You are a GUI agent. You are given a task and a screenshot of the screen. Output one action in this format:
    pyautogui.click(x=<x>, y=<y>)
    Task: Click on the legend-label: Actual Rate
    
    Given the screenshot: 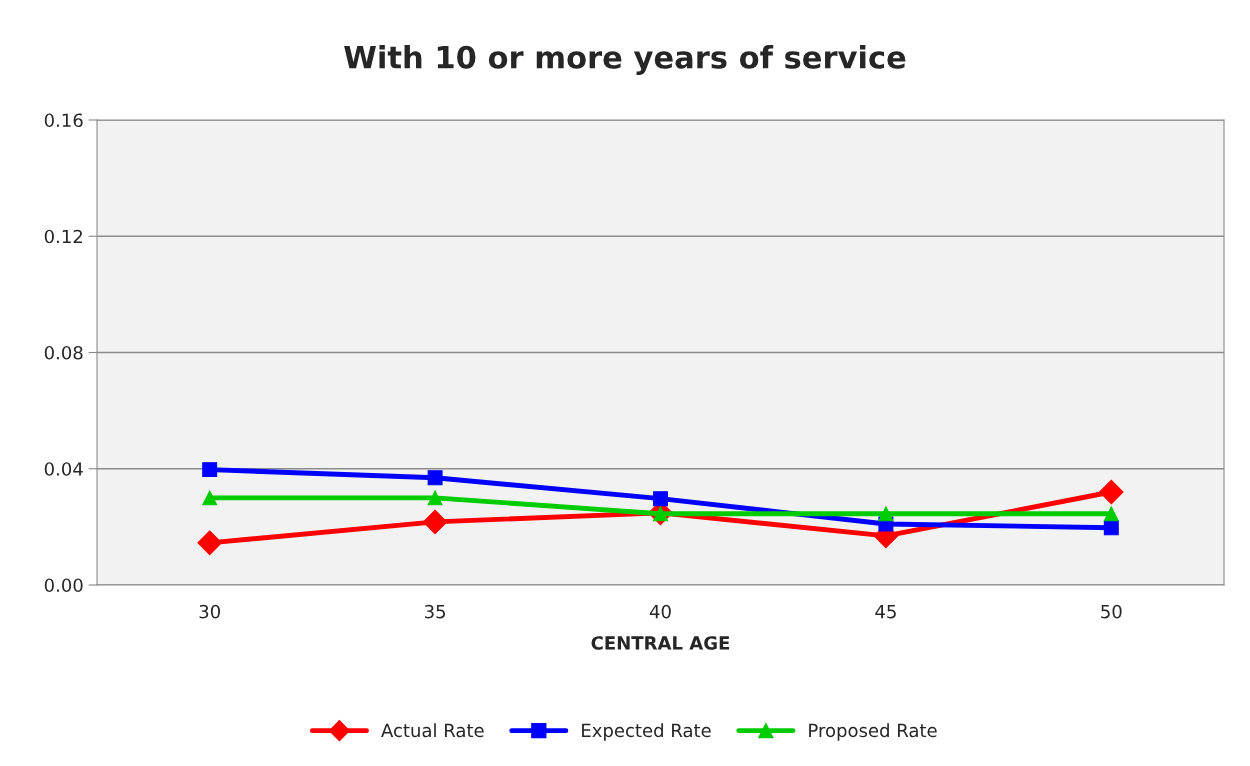 What is the action you would take?
    pyautogui.click(x=432, y=730)
    